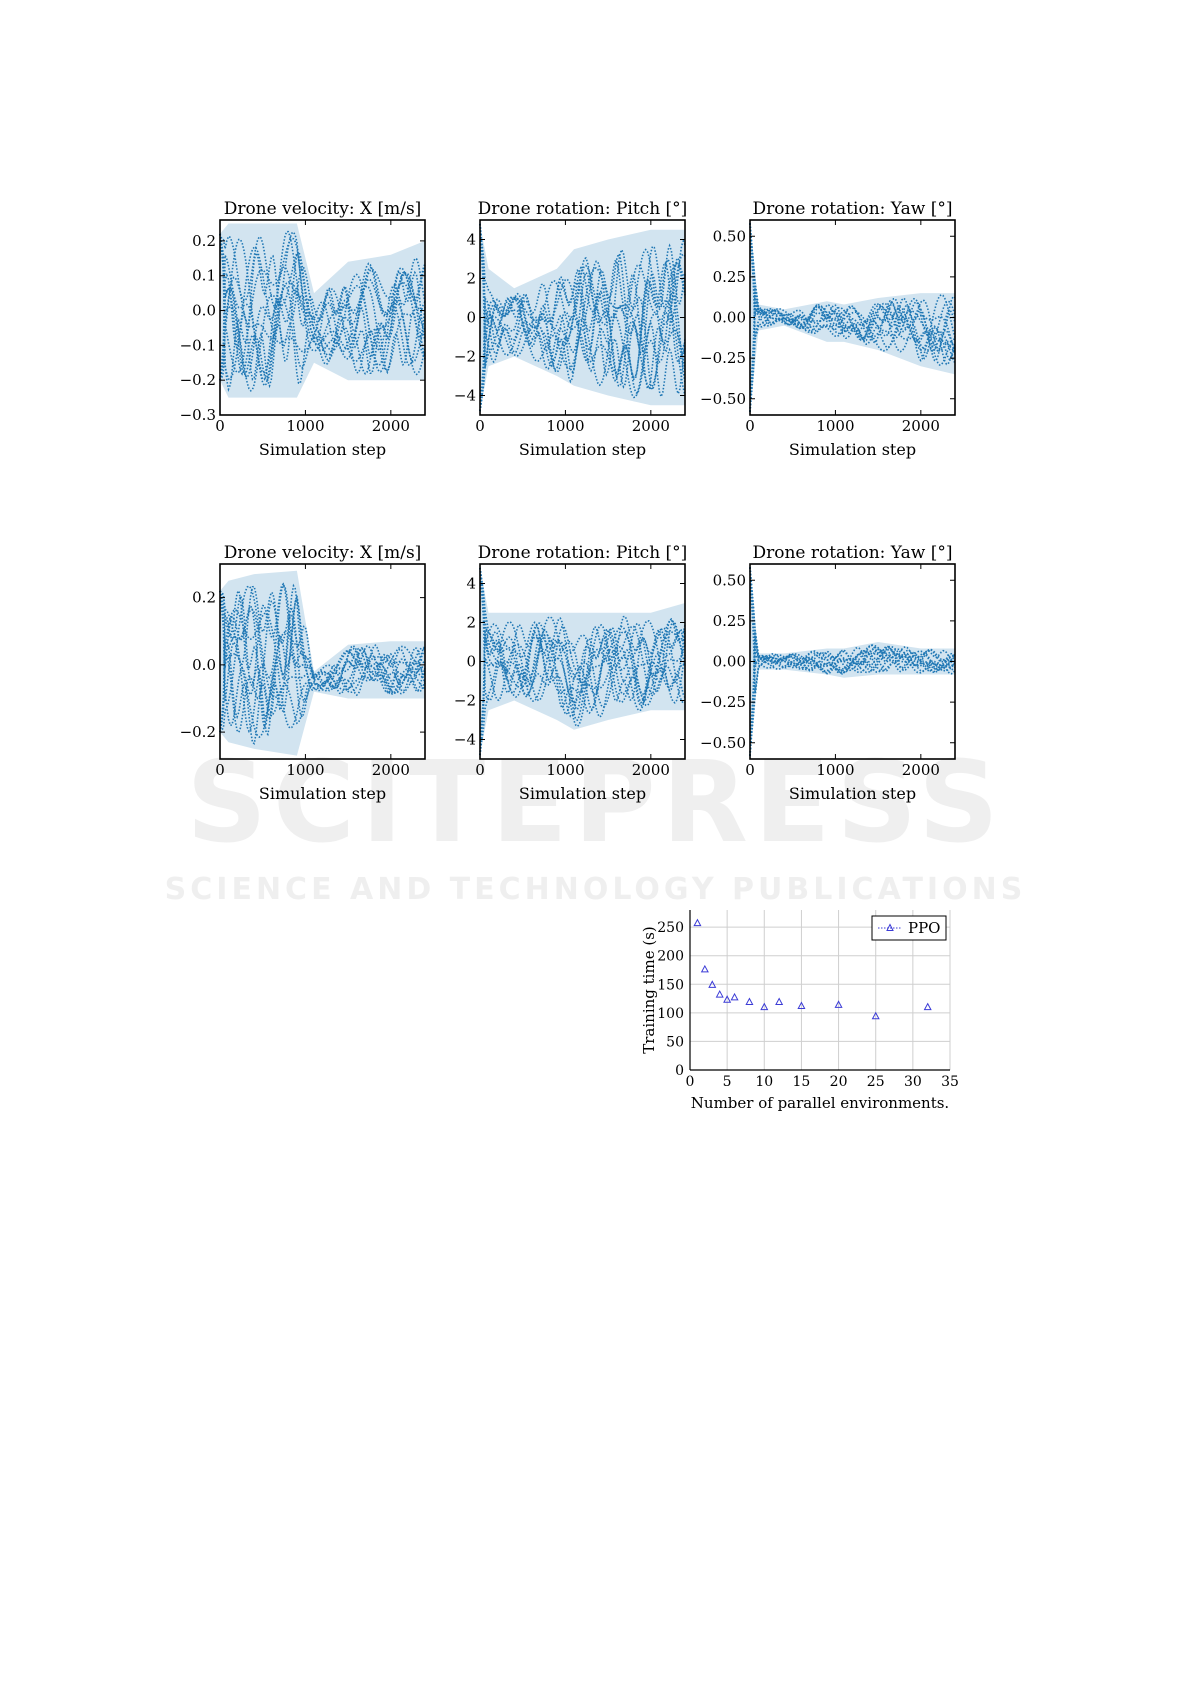 The height and width of the screenshot is (1684, 1191). What do you see at coordinates (670, 985) in the screenshot?
I see `y-tick-label: 150` at bounding box center [670, 985].